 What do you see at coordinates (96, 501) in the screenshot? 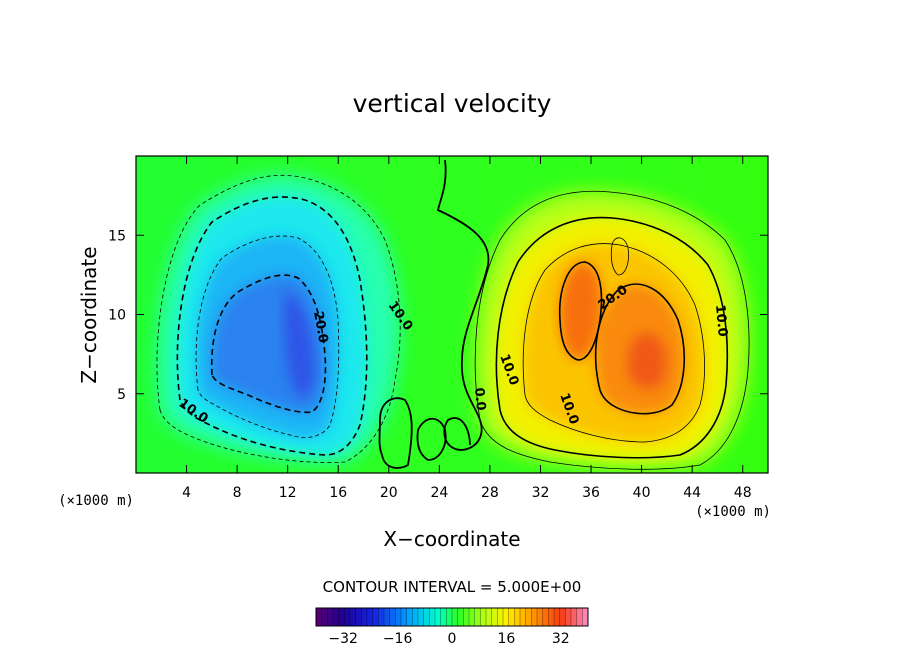
I see `z-unit-label: (×1000 m)` at bounding box center [96, 501].